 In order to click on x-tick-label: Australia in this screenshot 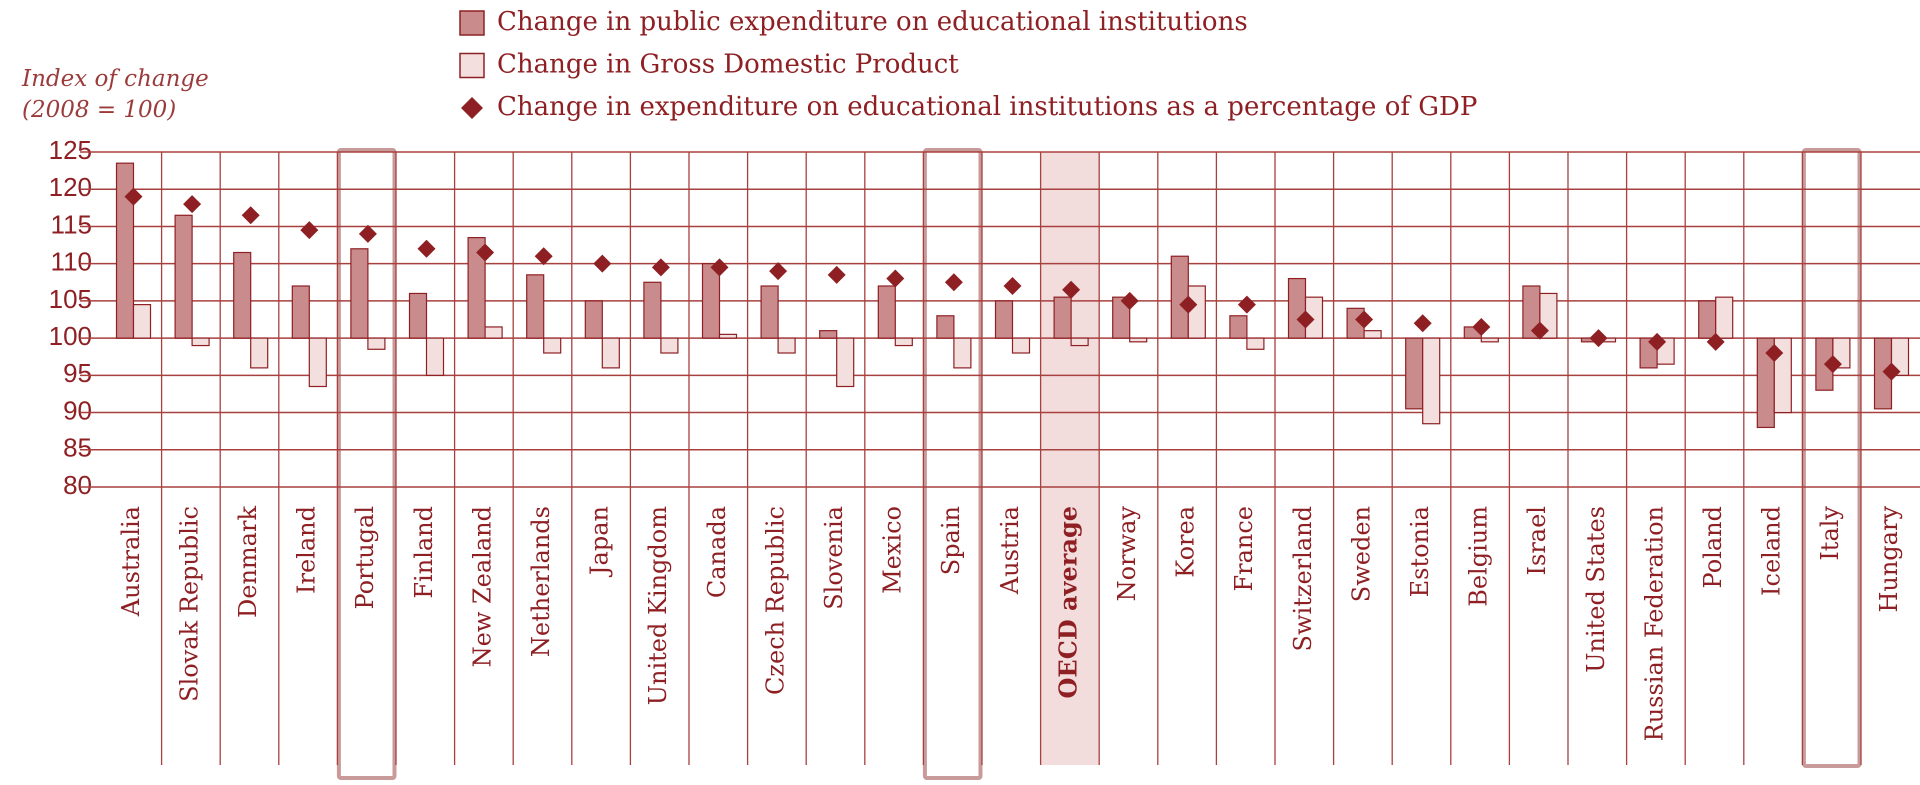, I will do `click(131, 561)`.